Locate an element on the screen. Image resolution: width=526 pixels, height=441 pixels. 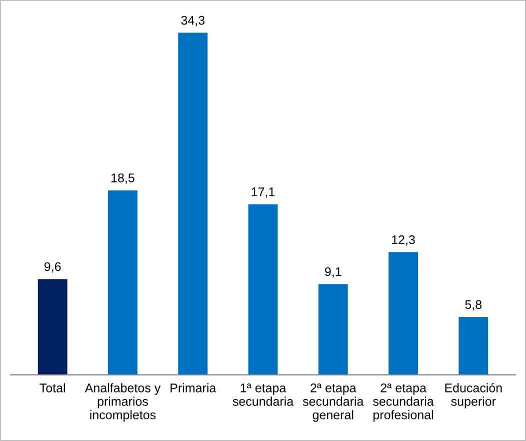
data-label: 34,3 is located at coordinates (192, 21).